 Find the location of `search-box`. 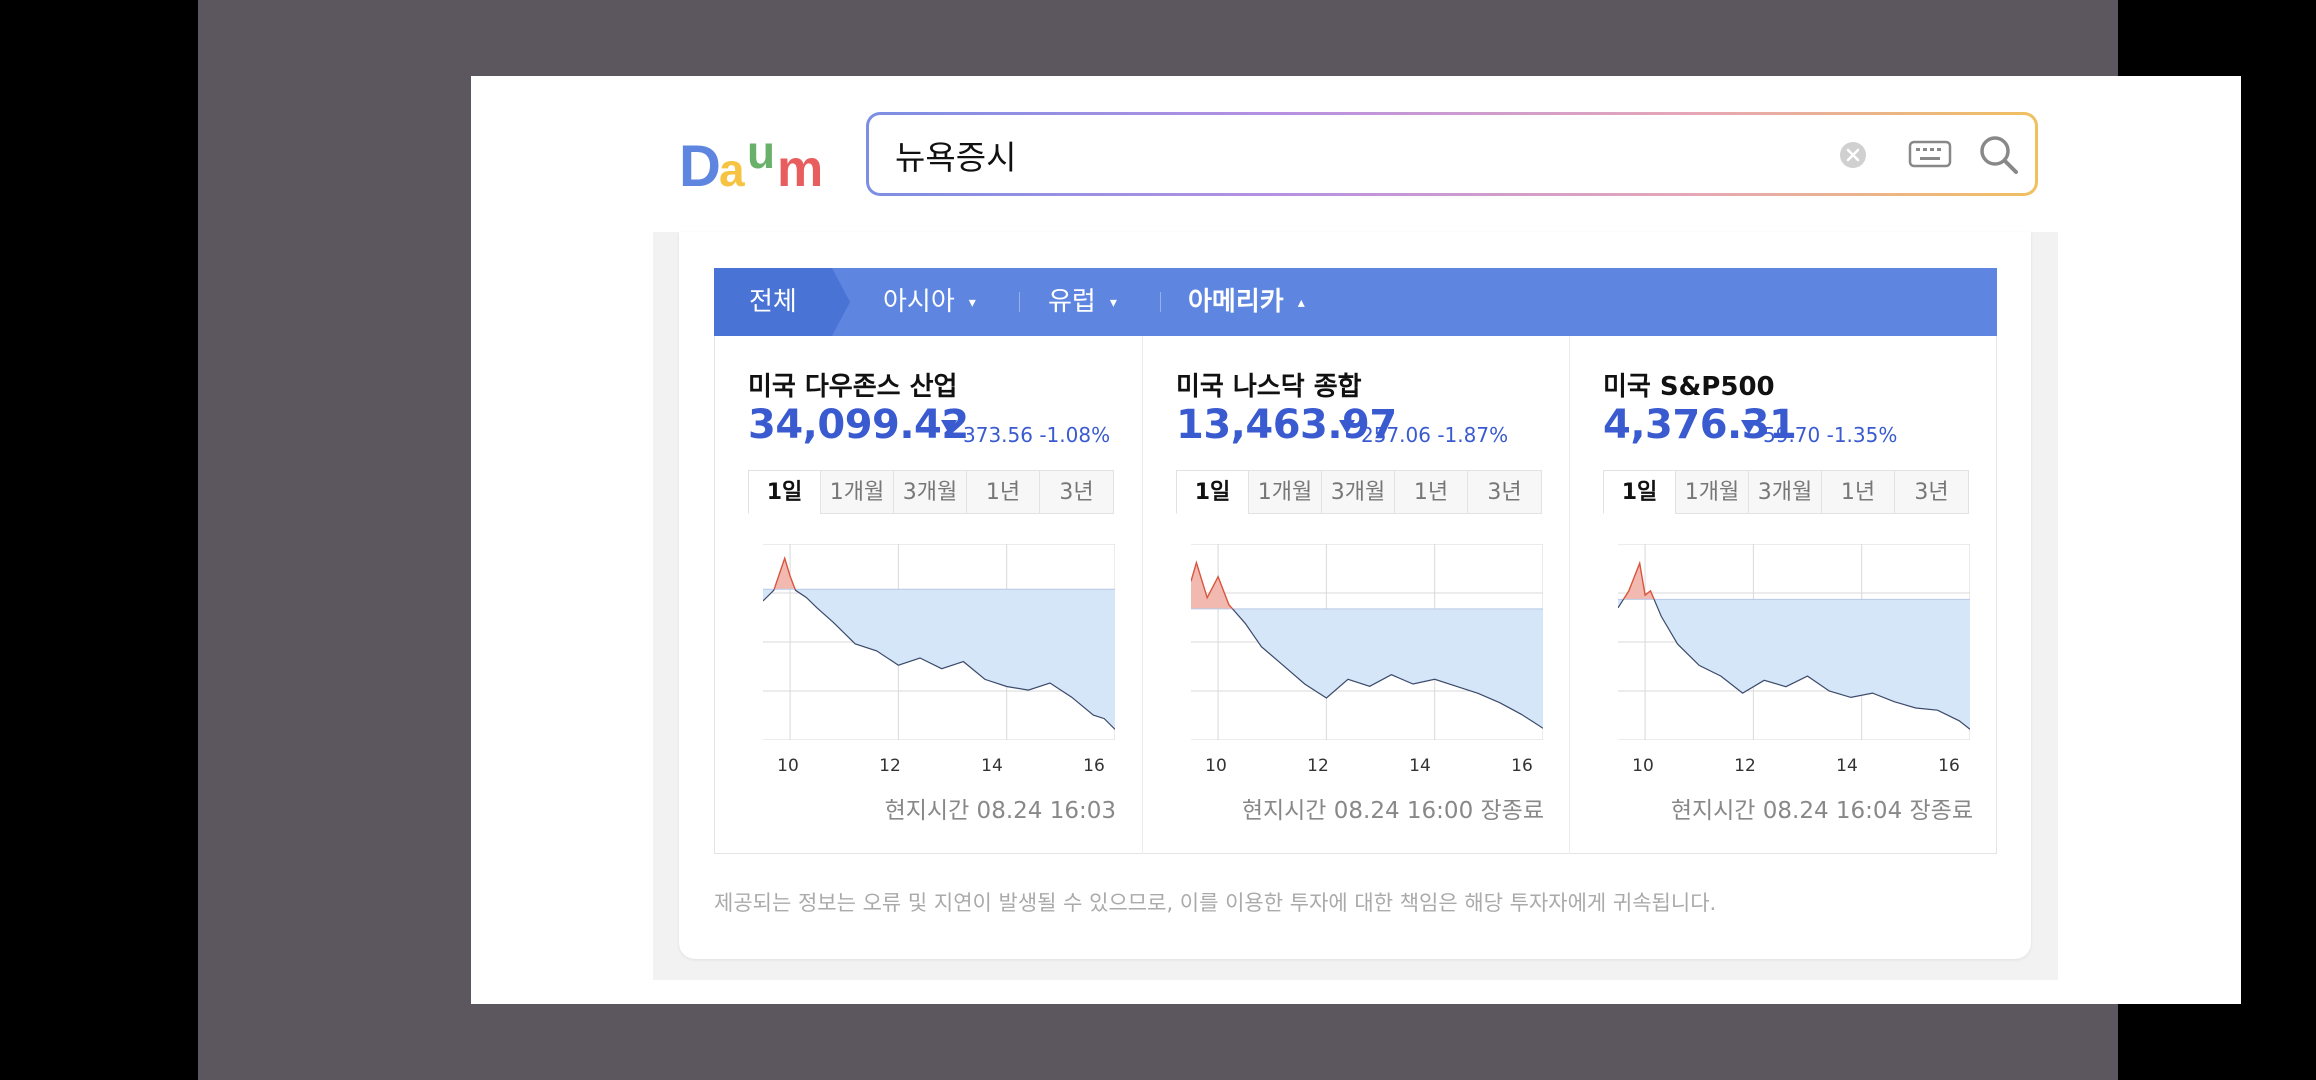

search-box is located at coordinates (1452, 154).